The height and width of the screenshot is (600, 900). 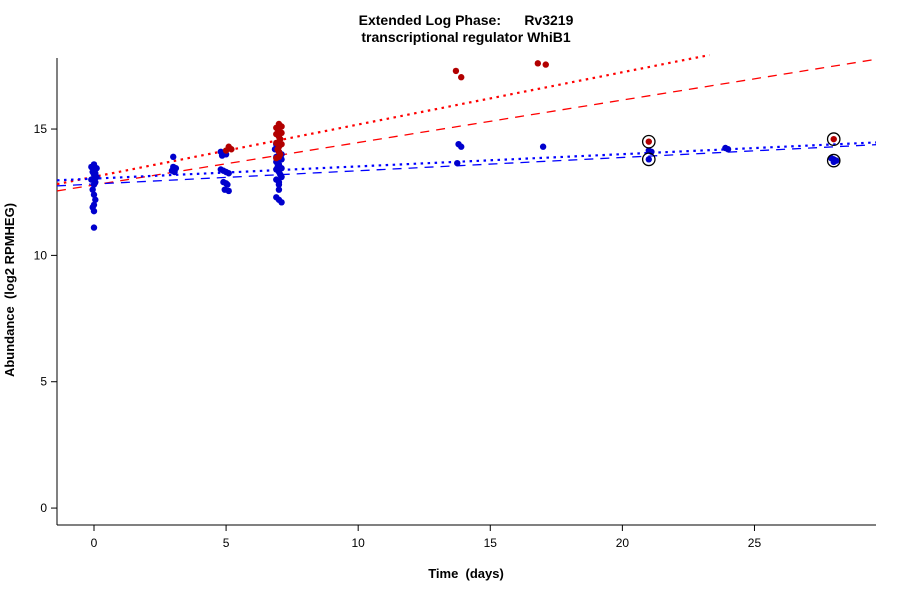 What do you see at coordinates (9, 290) in the screenshot?
I see `y-axis-label: Abundance (log2 RPMHEG)` at bounding box center [9, 290].